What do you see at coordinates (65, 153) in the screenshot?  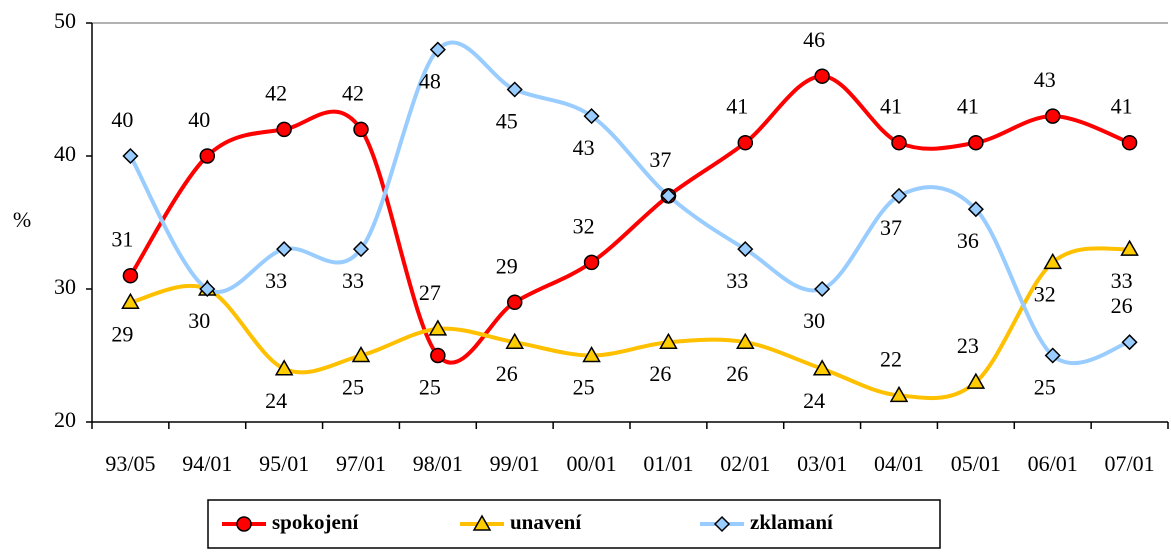 I see `y-tick-label: 40` at bounding box center [65, 153].